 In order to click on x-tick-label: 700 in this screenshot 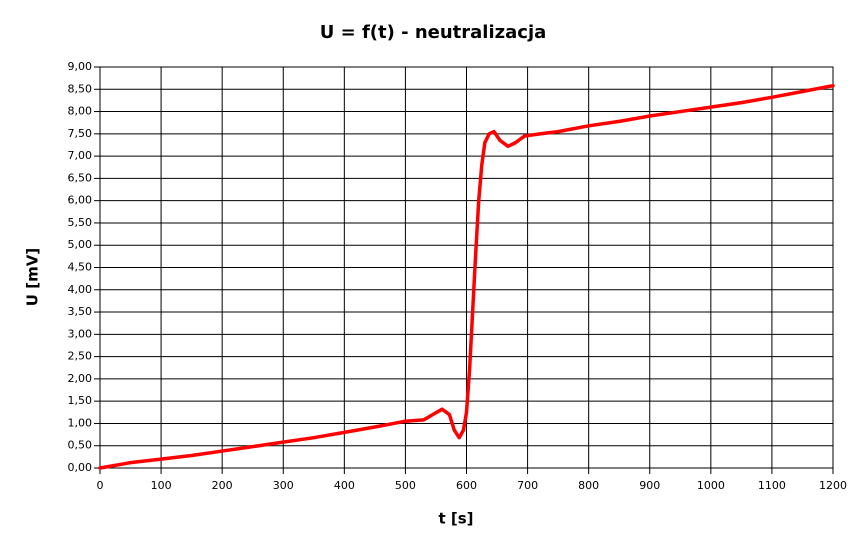, I will do `click(527, 485)`.